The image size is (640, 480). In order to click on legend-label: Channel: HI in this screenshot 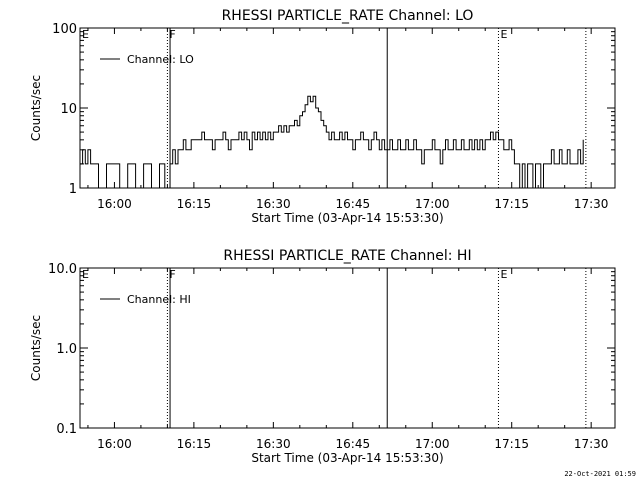, I will do `click(159, 299)`.